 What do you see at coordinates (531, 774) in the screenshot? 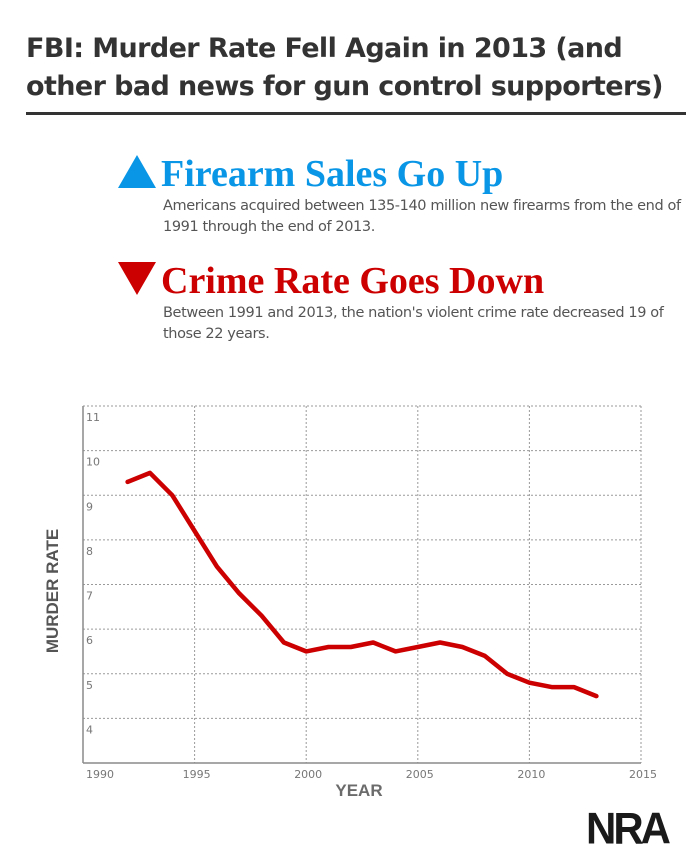
I see `x-tick-label: 2010` at bounding box center [531, 774].